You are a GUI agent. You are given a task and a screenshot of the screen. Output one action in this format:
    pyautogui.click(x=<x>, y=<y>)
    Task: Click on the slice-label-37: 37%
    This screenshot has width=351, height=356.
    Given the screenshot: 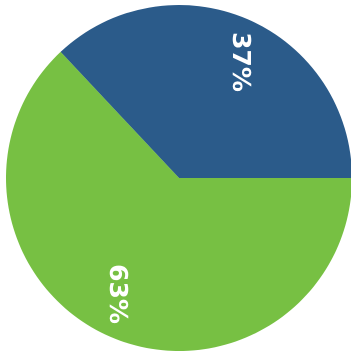 What is the action you would take?
    pyautogui.click(x=241, y=62)
    